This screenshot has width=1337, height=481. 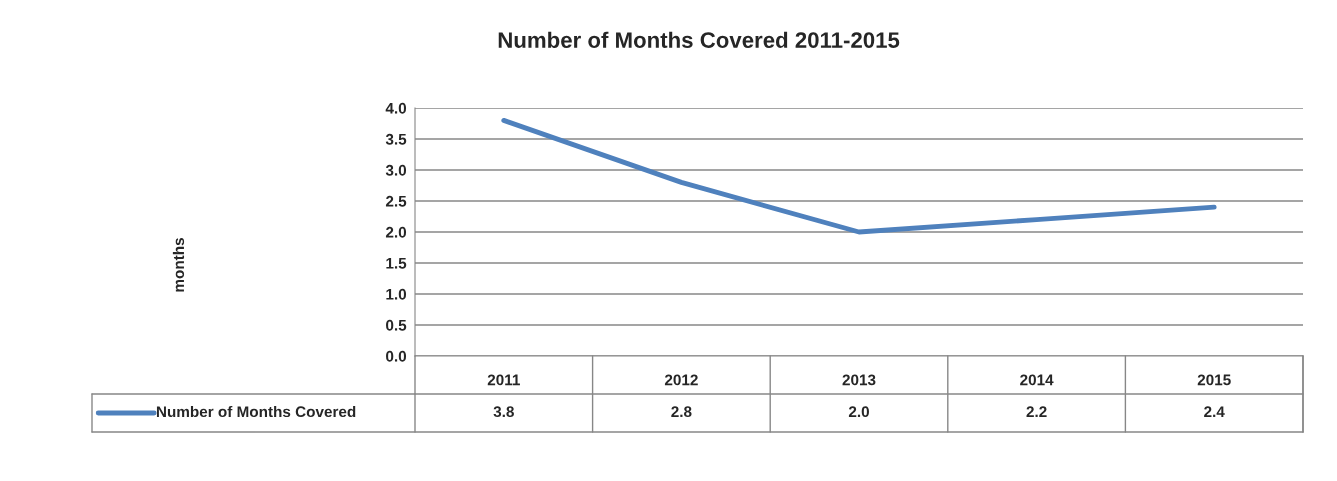 I want to click on legend-label: Number of Months Covered, so click(x=256, y=411).